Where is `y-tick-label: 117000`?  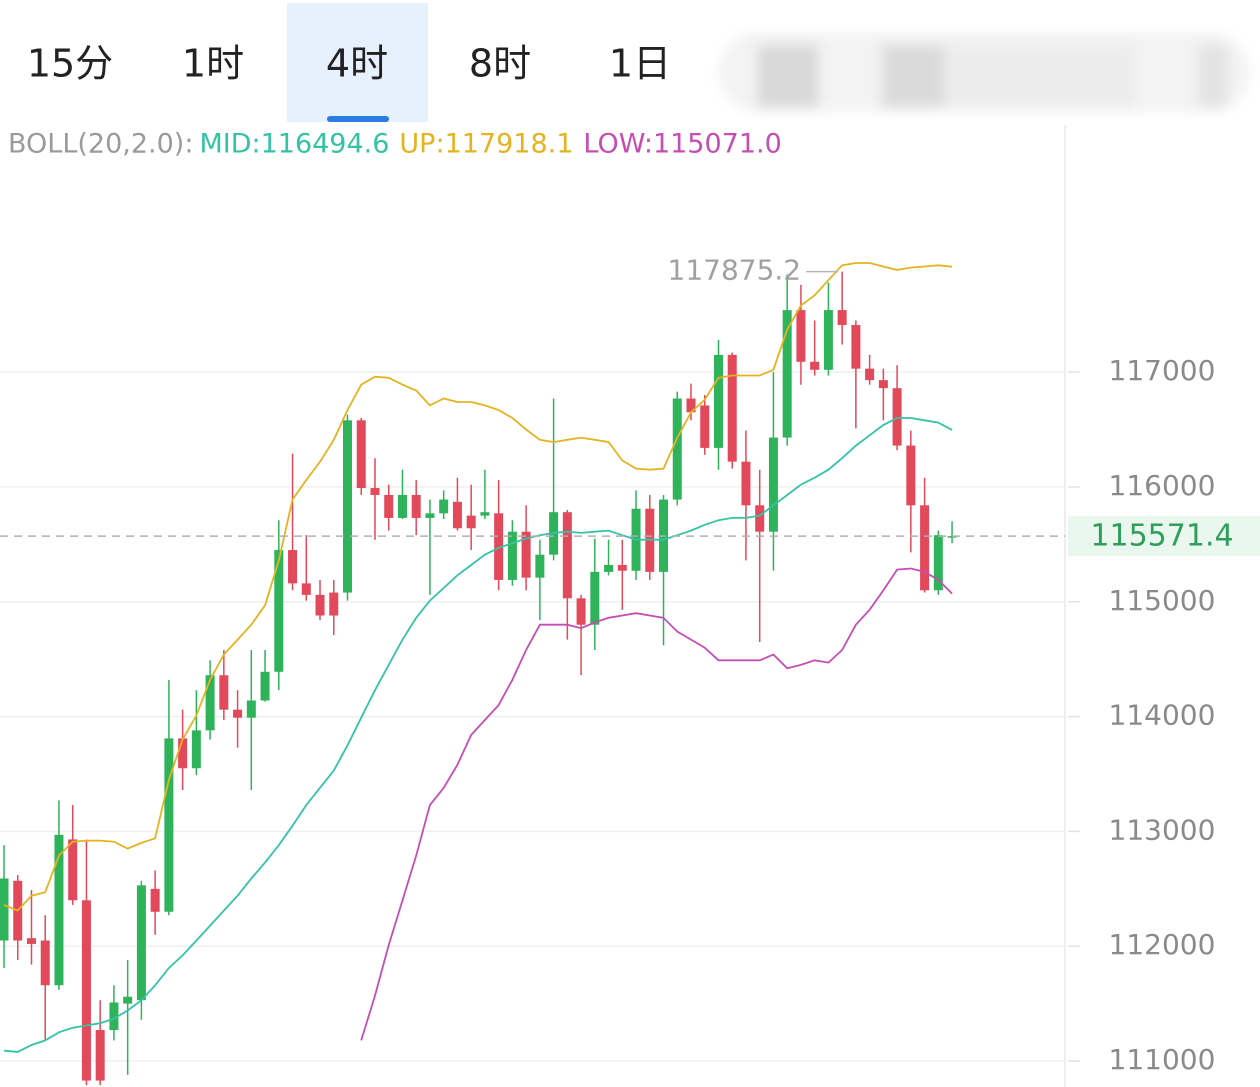
y-tick-label: 117000 is located at coordinates (1162, 370).